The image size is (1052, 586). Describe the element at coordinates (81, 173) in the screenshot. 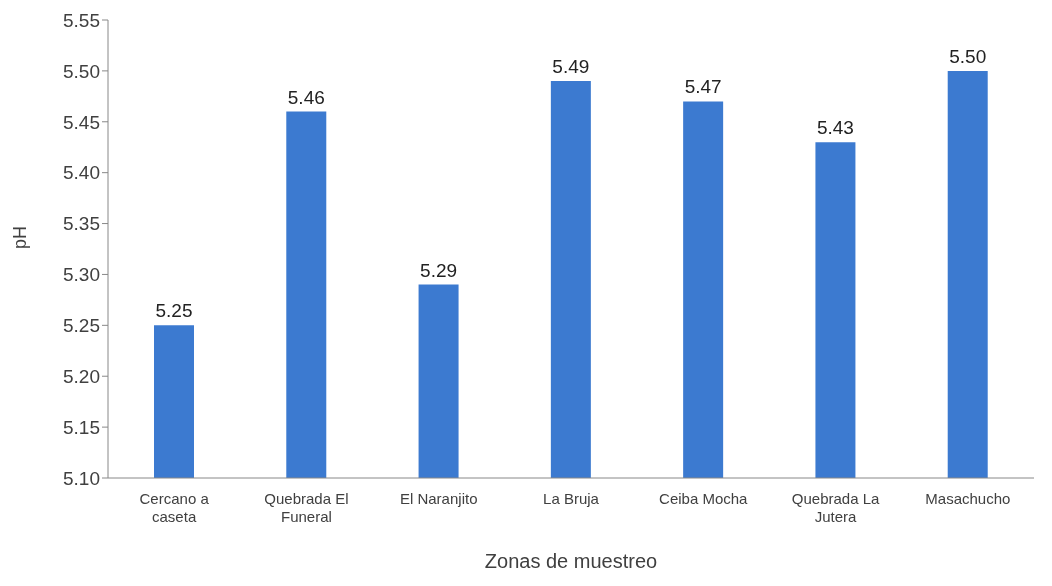

I see `y-tick-label: 5.40` at that location.